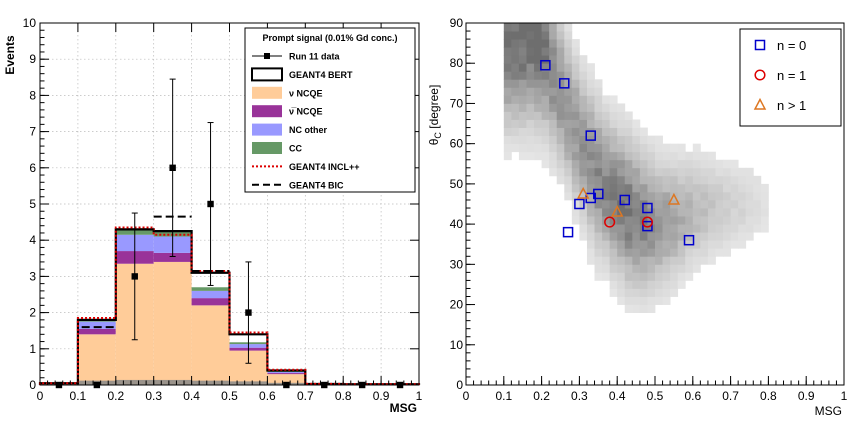  Describe the element at coordinates (459, 385) in the screenshot. I see `y-tick-label: 0` at that location.